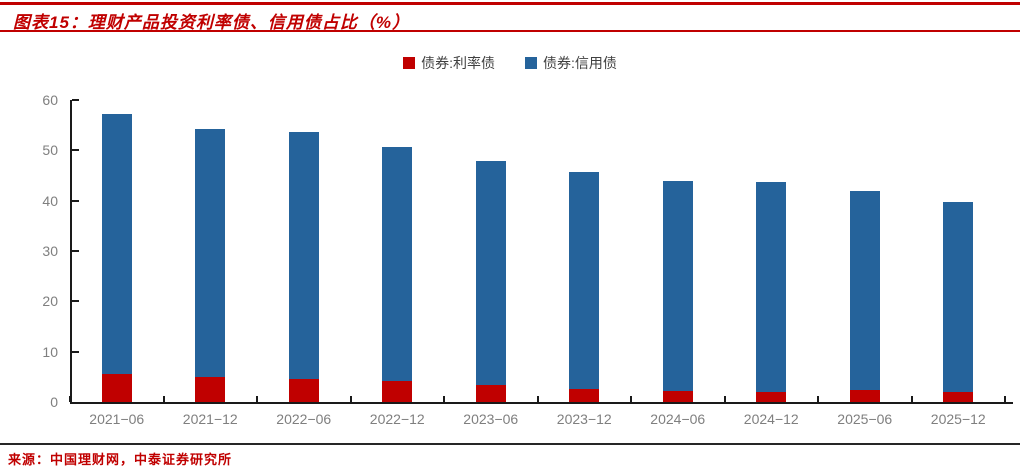 Image resolution: width=1020 pixels, height=468 pixels. I want to click on chart-legend: 债券:利率债 债券:信用债, so click(510, 63).